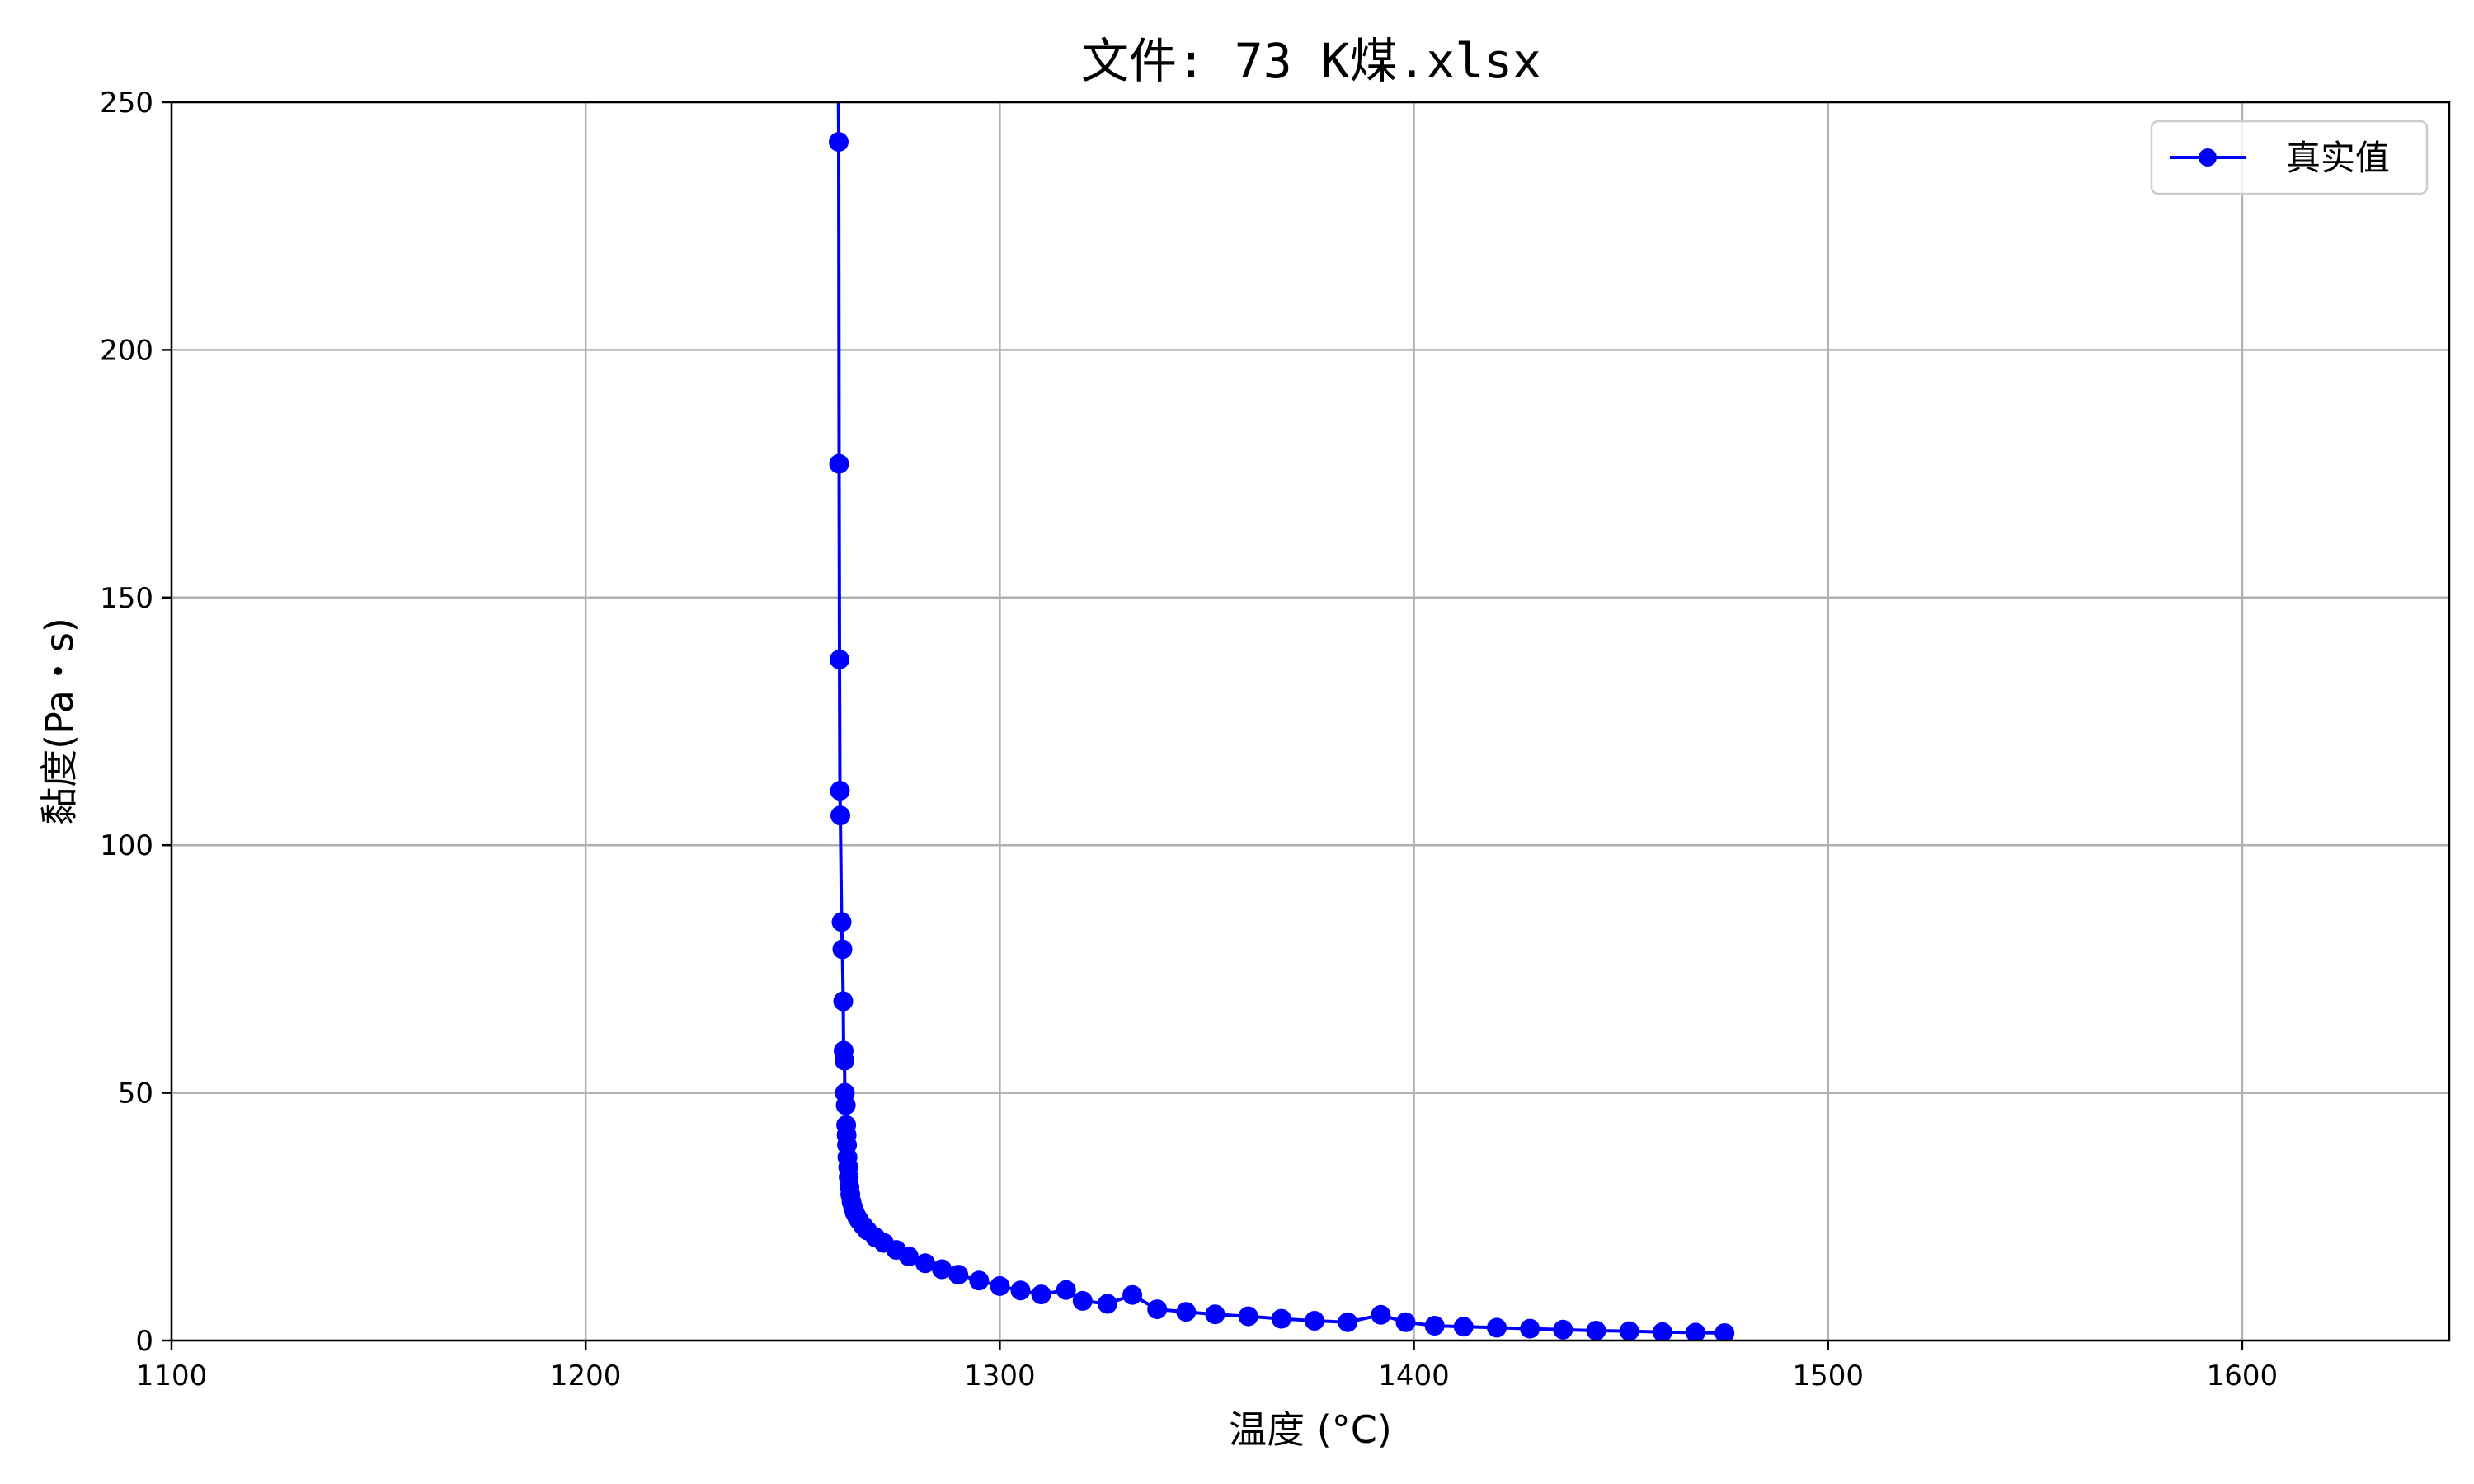 This screenshot has height=1484, width=2474. Describe the element at coordinates (1414, 1376) in the screenshot. I see `x-tick-label: 1400` at that location.